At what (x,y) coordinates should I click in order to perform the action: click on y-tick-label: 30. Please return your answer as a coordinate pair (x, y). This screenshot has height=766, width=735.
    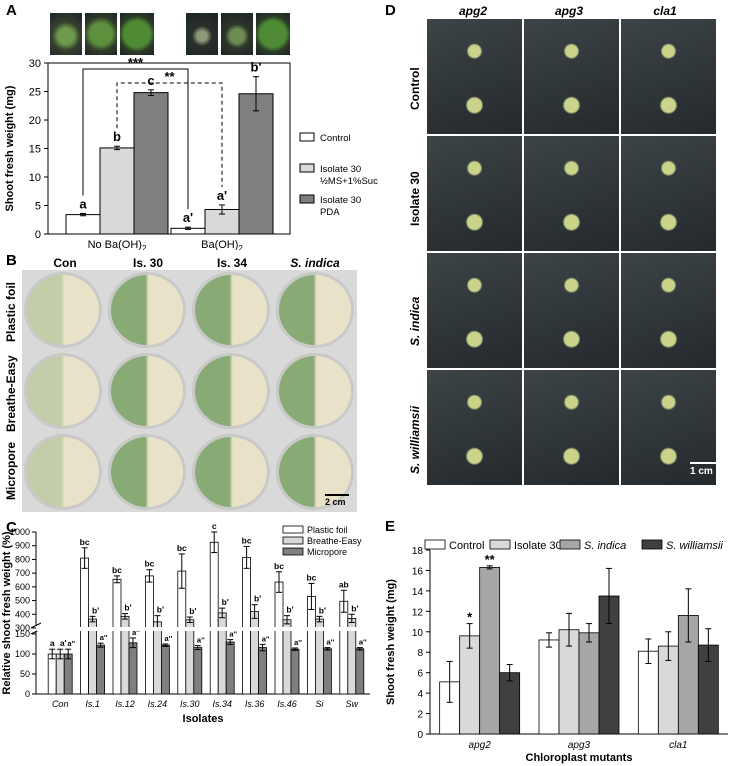
    Looking at the image, I should click on (35, 64).